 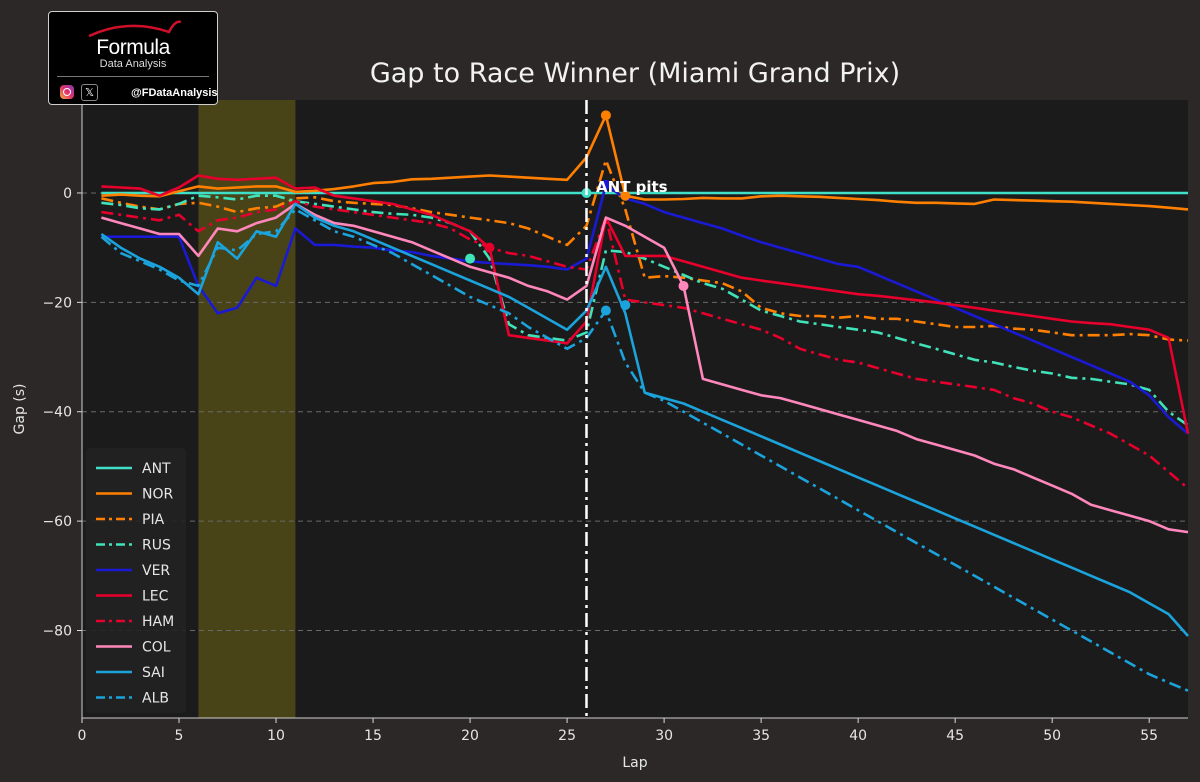 What do you see at coordinates (57, 303) in the screenshot?
I see `y-tick-label: −20` at bounding box center [57, 303].